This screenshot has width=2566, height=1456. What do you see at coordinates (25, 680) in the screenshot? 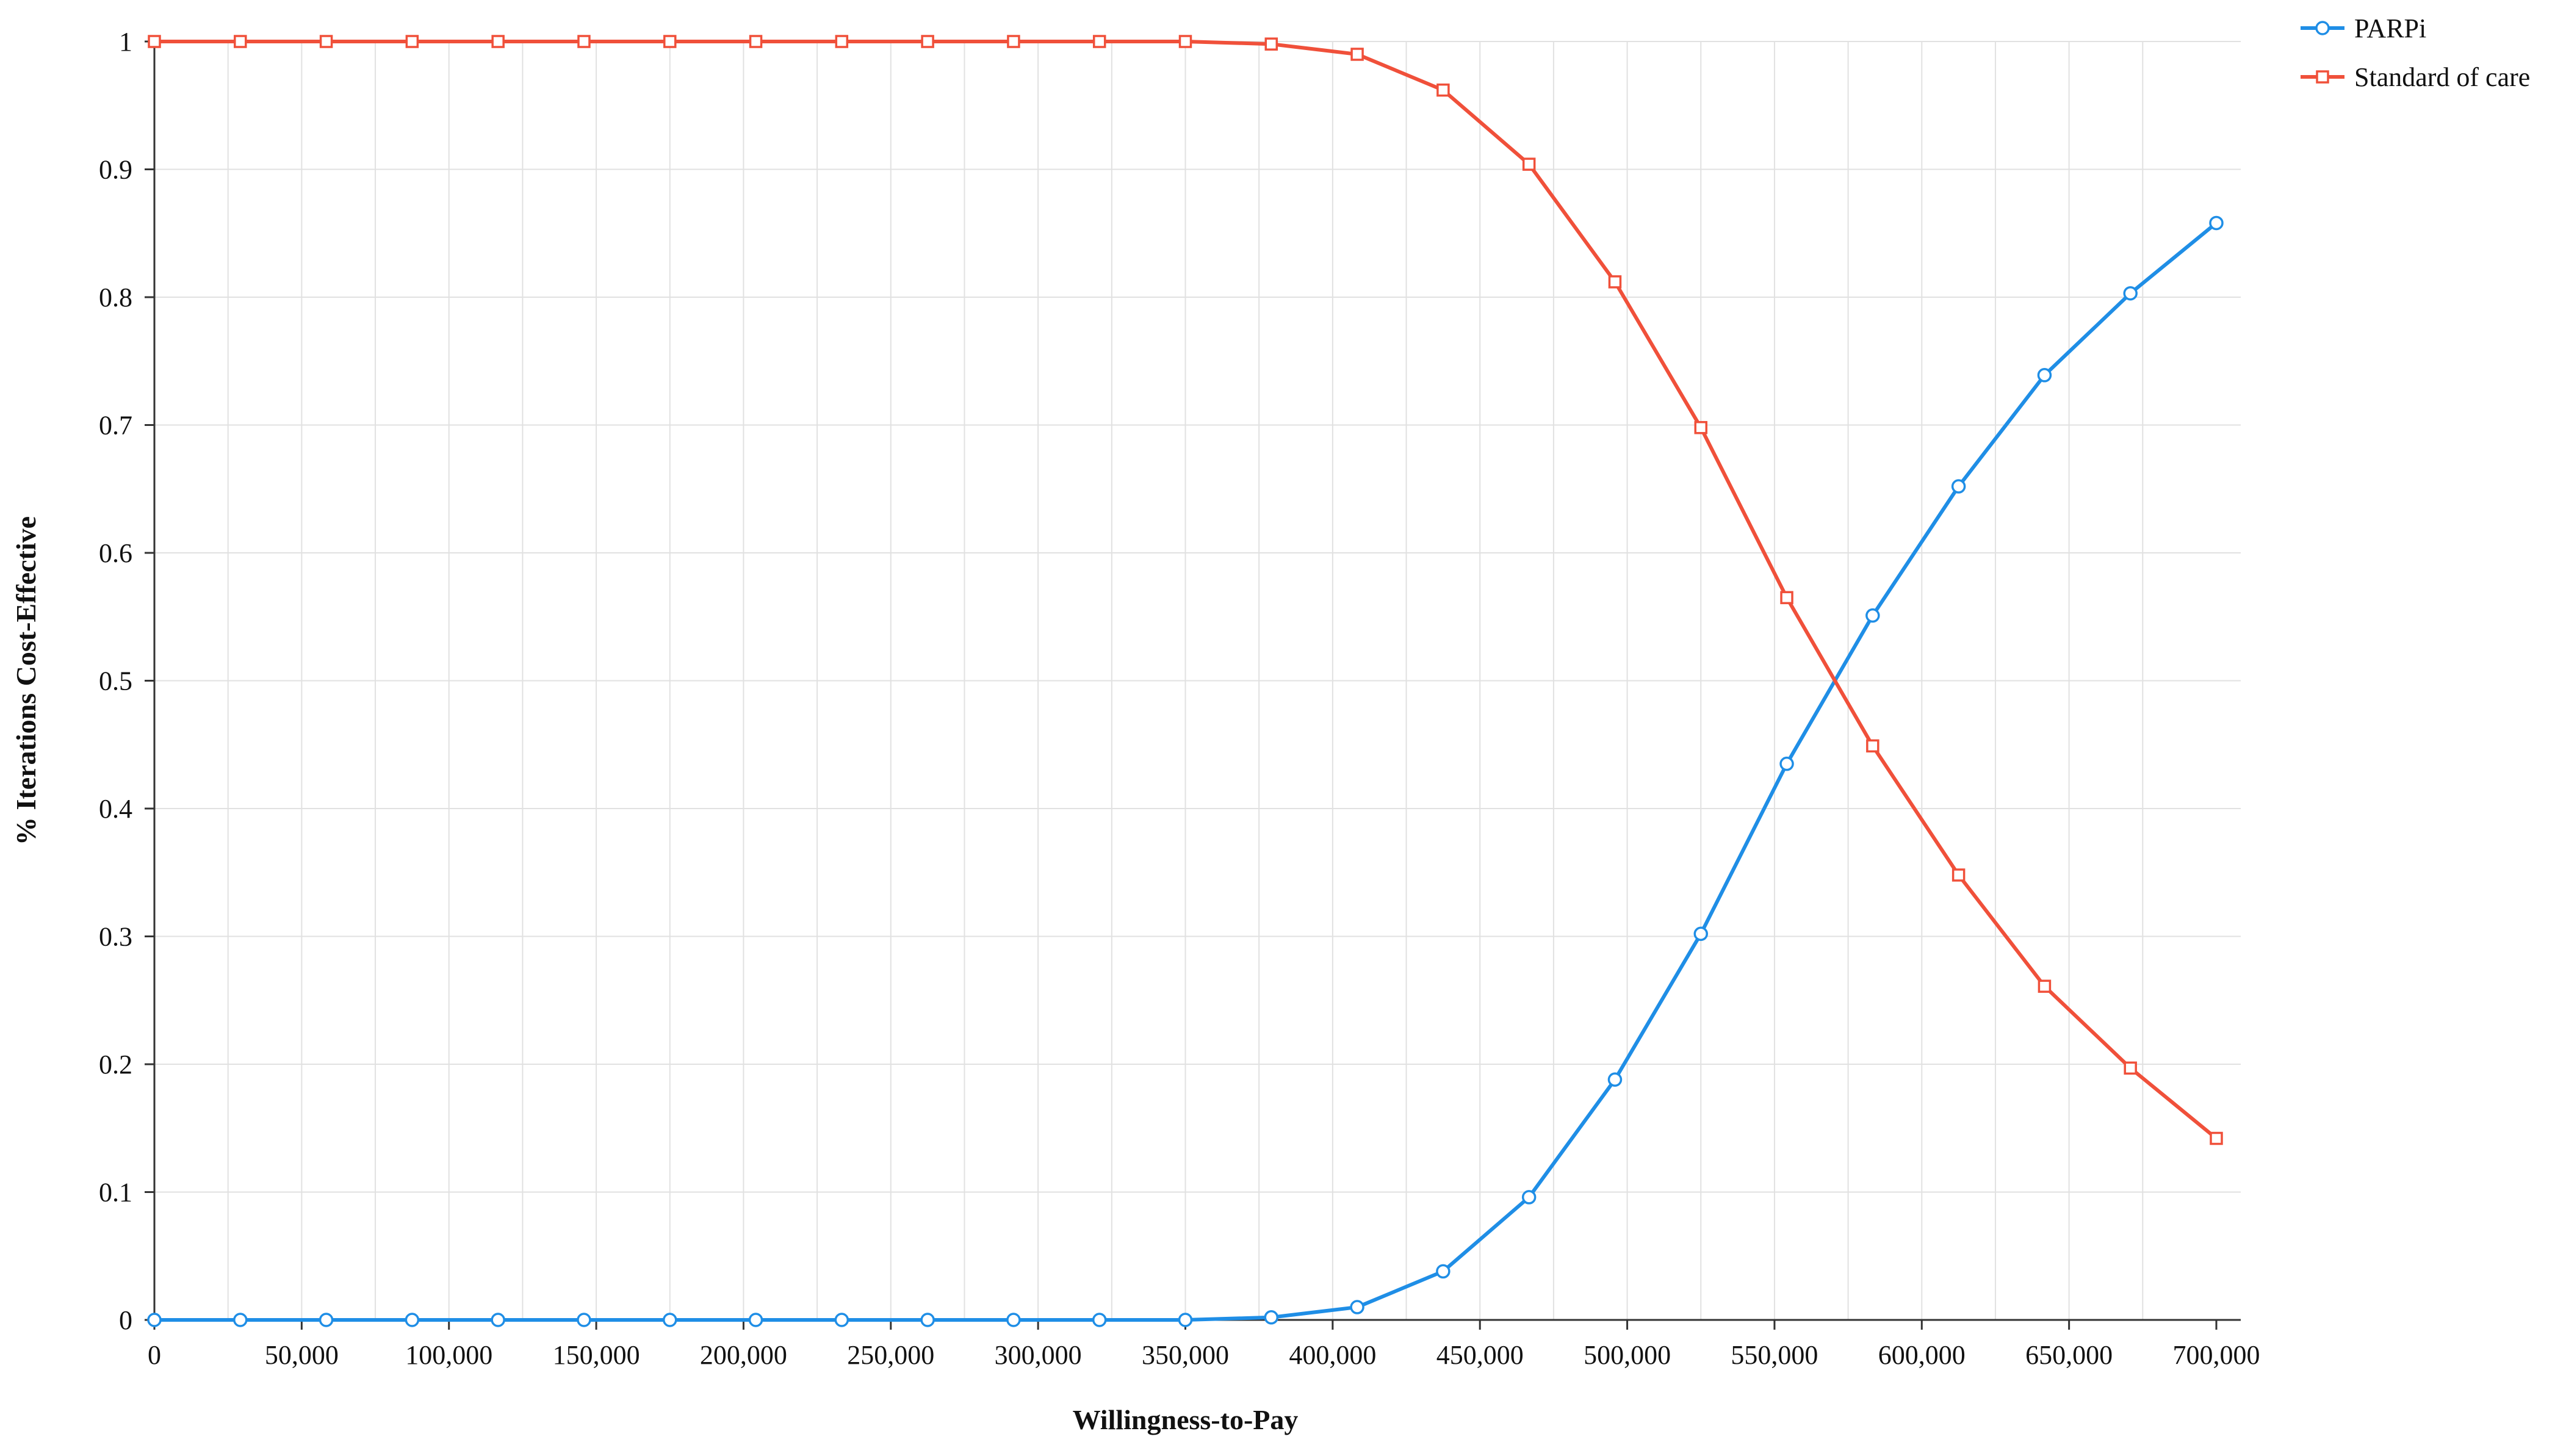
I see `y-axis-title: % Iterations Cost-Effective` at bounding box center [25, 680].